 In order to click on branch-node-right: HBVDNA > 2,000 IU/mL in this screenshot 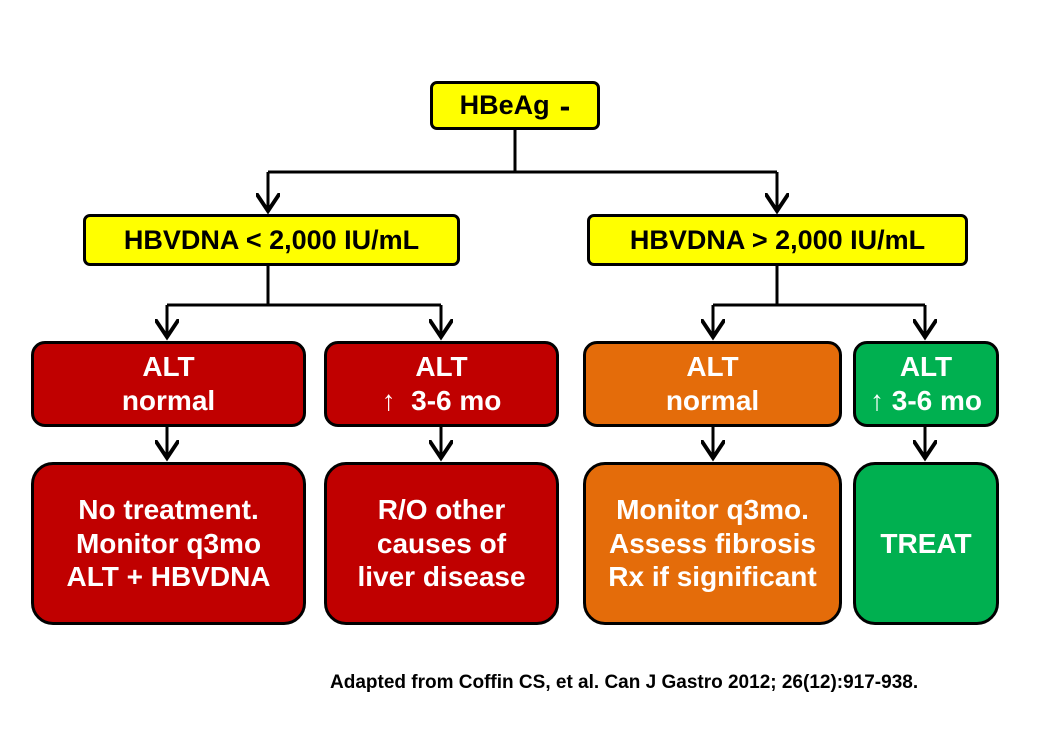, I will do `click(777, 240)`.